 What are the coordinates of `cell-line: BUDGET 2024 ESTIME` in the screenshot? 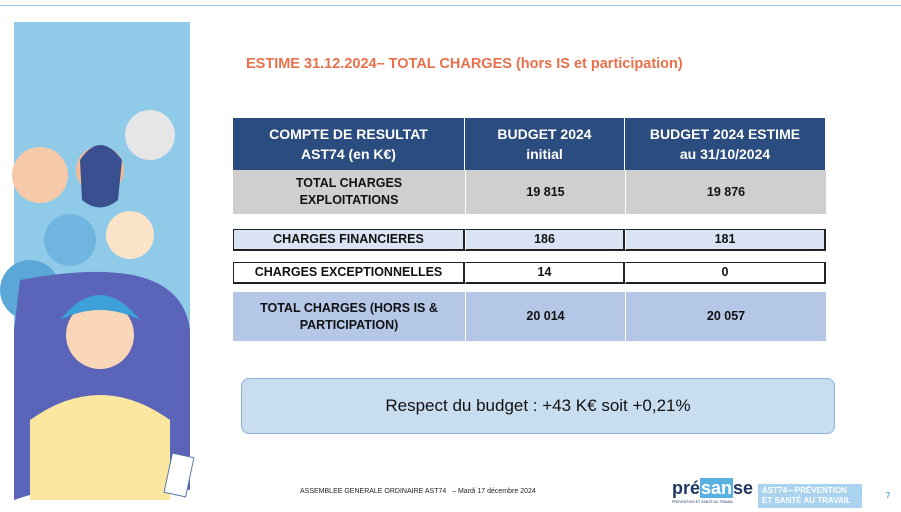 It's located at (725, 134).